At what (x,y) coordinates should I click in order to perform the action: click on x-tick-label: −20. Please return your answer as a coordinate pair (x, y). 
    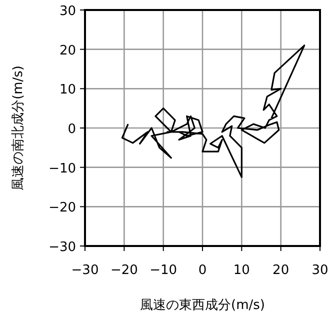
    Looking at the image, I should click on (124, 270).